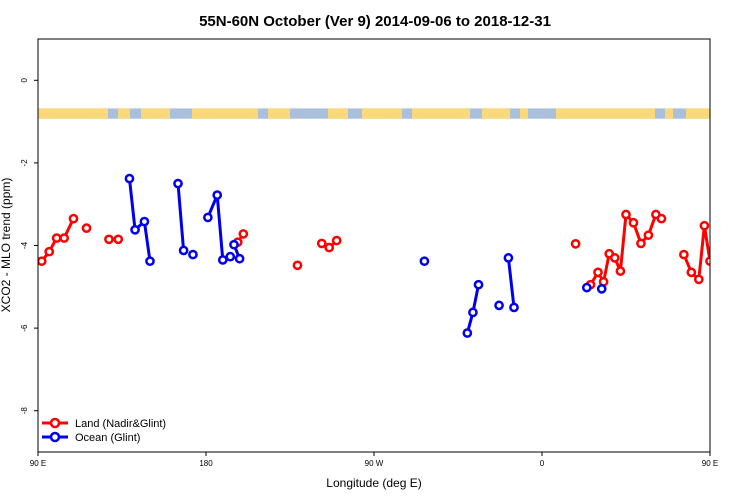  I want to click on legend: Land (Nadir&Glint) Ocean (Glint), so click(104, 430).